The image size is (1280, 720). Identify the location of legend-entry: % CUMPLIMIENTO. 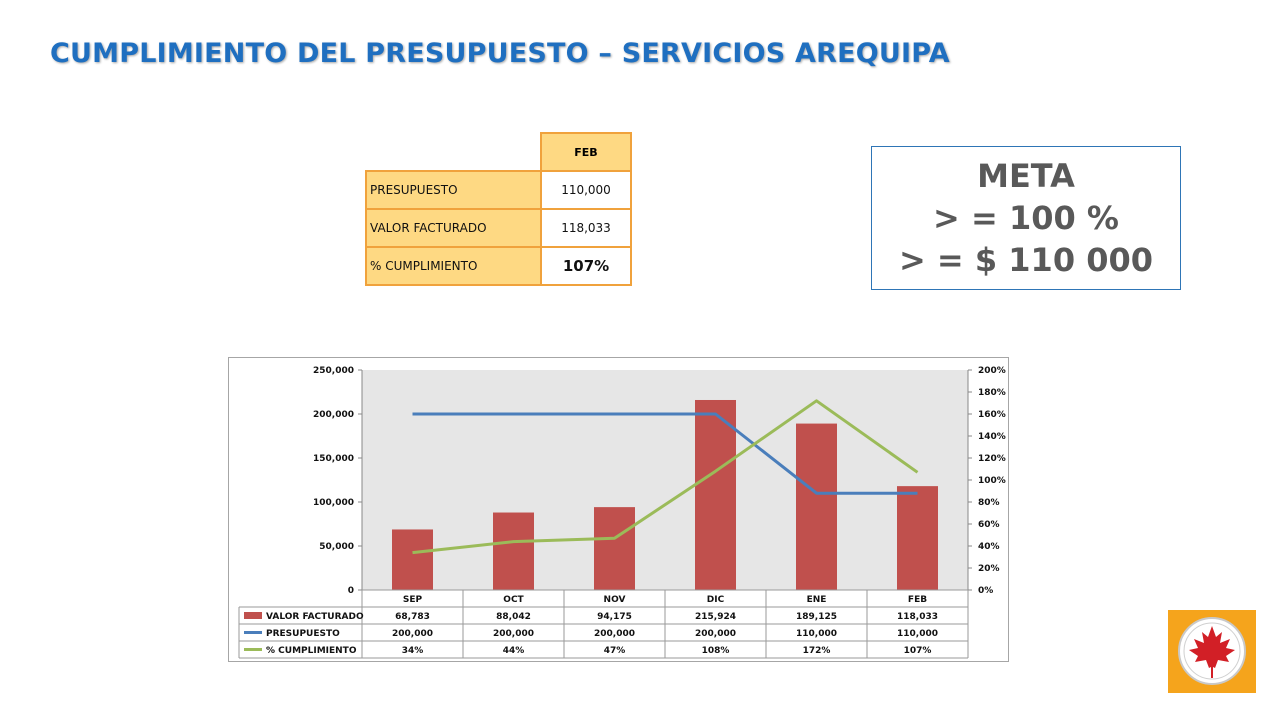
(311, 651).